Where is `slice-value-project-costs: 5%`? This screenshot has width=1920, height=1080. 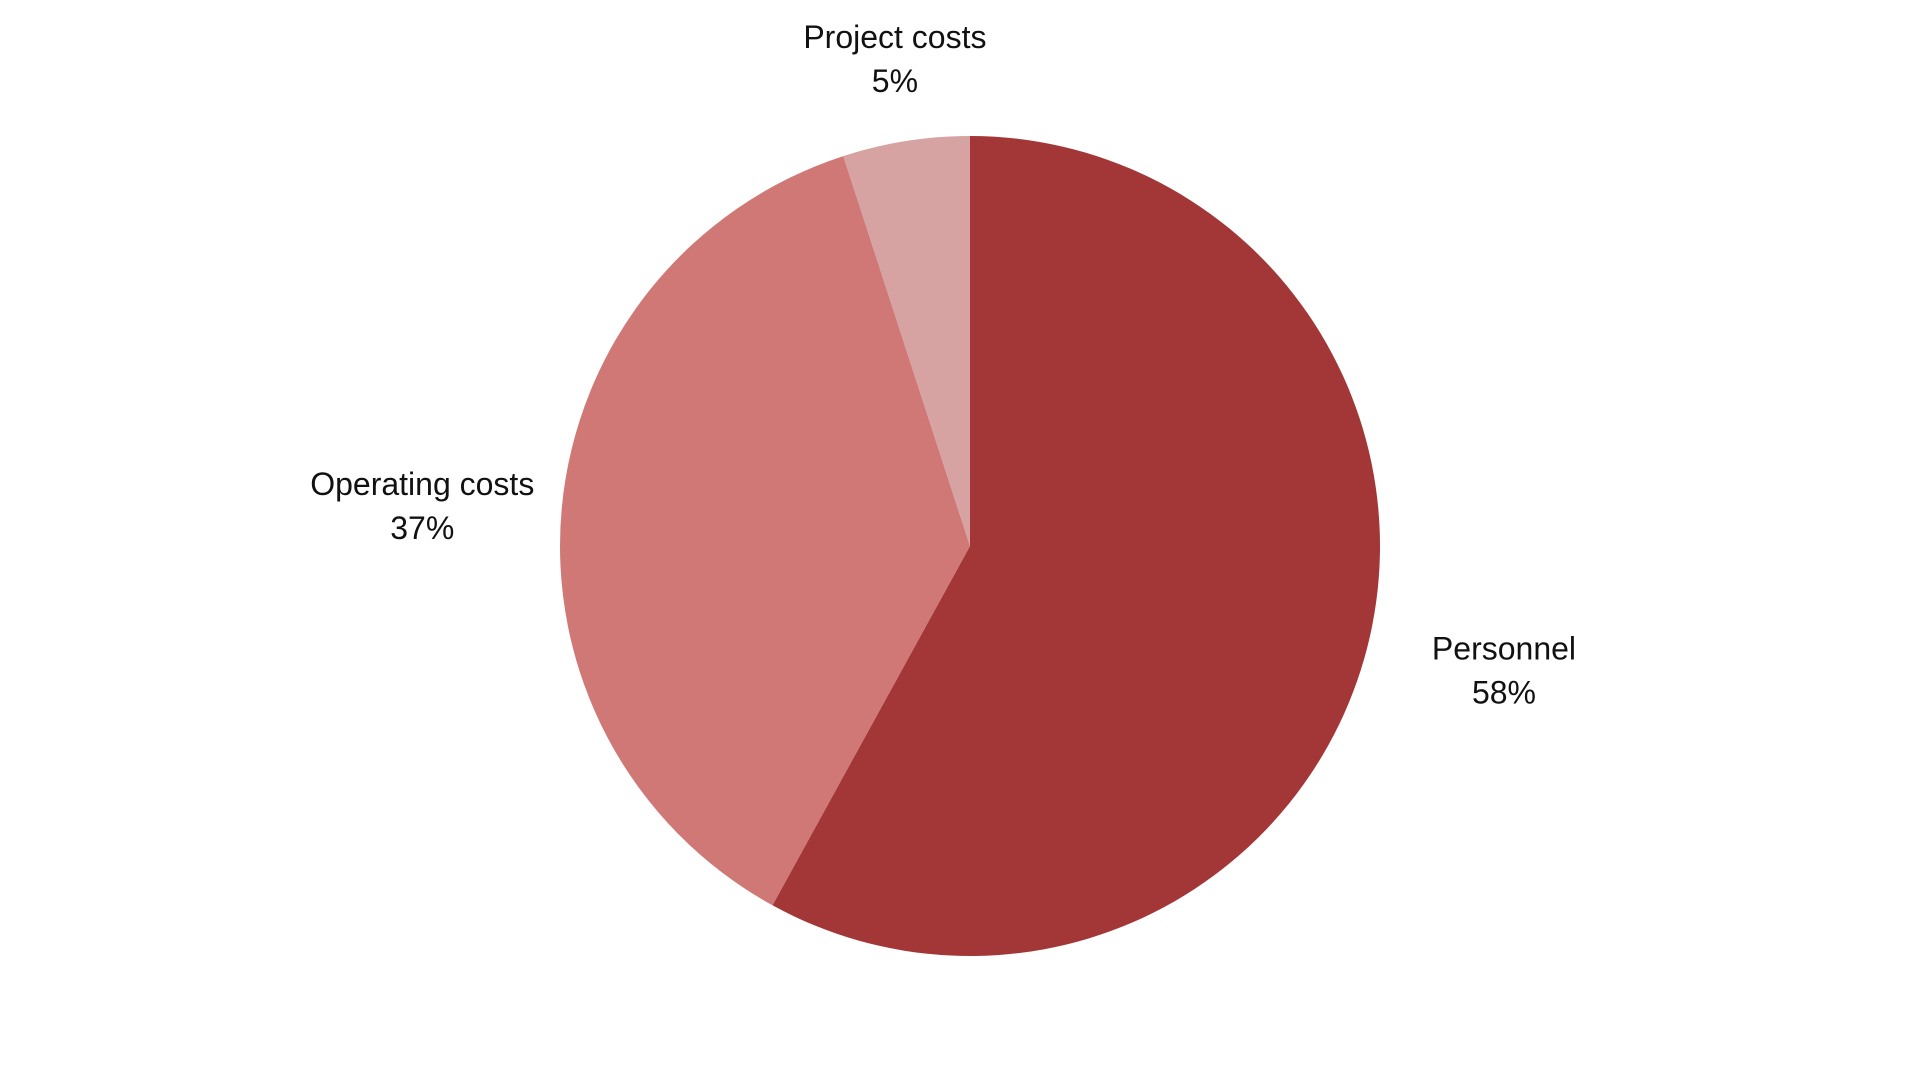
slice-value-project-costs: 5% is located at coordinates (895, 81).